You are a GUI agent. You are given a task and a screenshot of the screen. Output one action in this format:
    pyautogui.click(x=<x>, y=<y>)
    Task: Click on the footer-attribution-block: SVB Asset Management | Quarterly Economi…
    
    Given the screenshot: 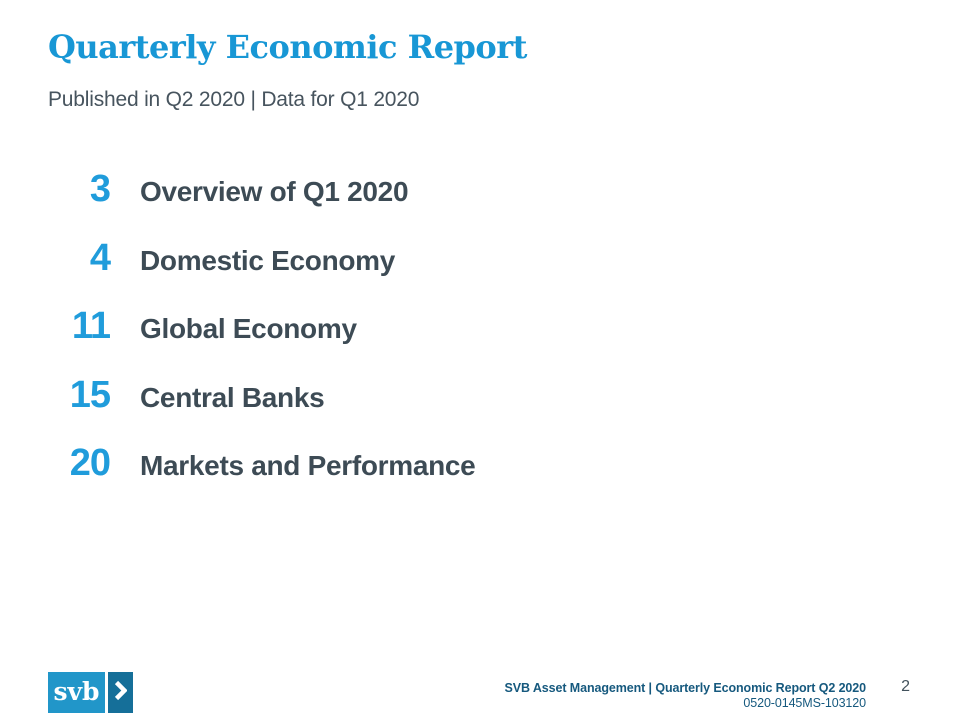 What is the action you would take?
    pyautogui.click(x=685, y=696)
    